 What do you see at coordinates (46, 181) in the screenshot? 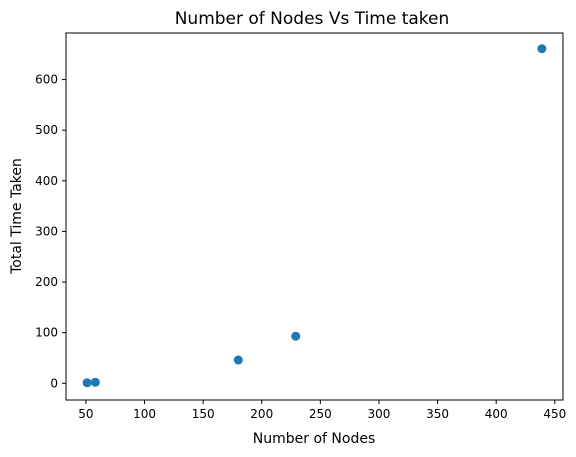
I see `y-tick-label: 400` at bounding box center [46, 181].